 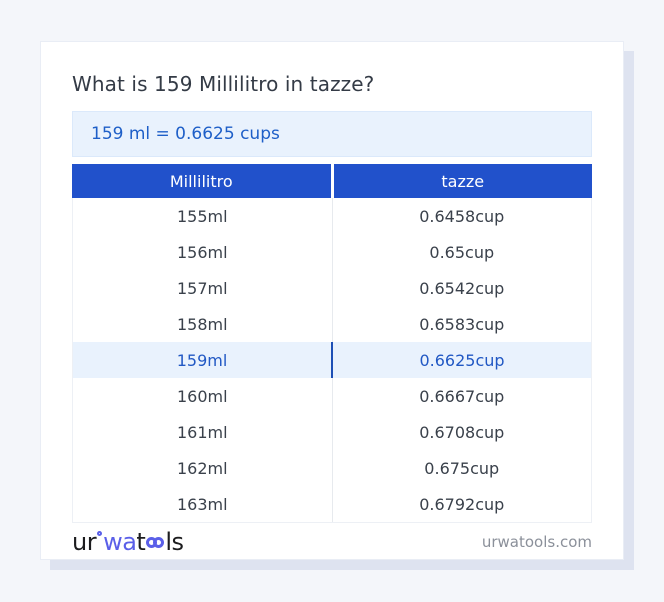 I want to click on table-header: Millilitro tazze, so click(x=332, y=181).